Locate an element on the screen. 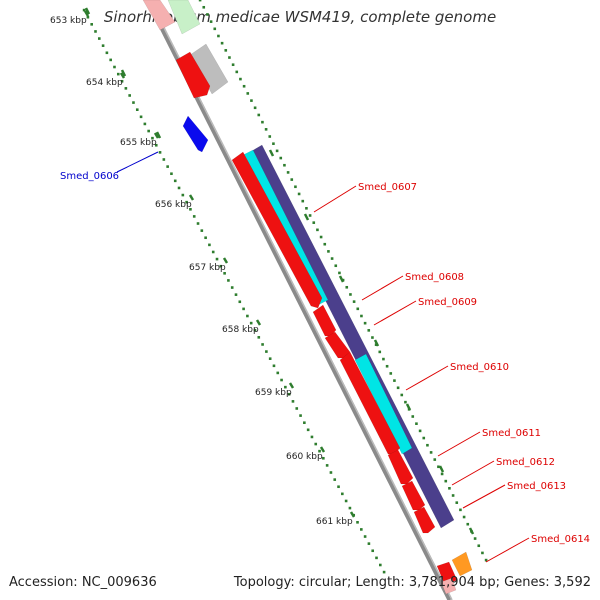 The image size is (600, 600). faded-feature is located at coordinates (159, 15).